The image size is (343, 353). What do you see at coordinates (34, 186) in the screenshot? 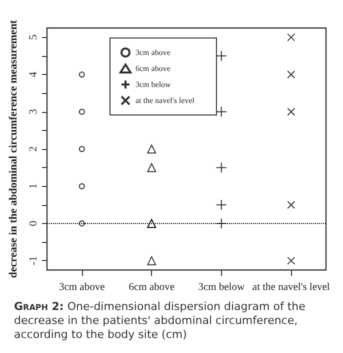
I see `y-tick-label: 1` at bounding box center [34, 186].